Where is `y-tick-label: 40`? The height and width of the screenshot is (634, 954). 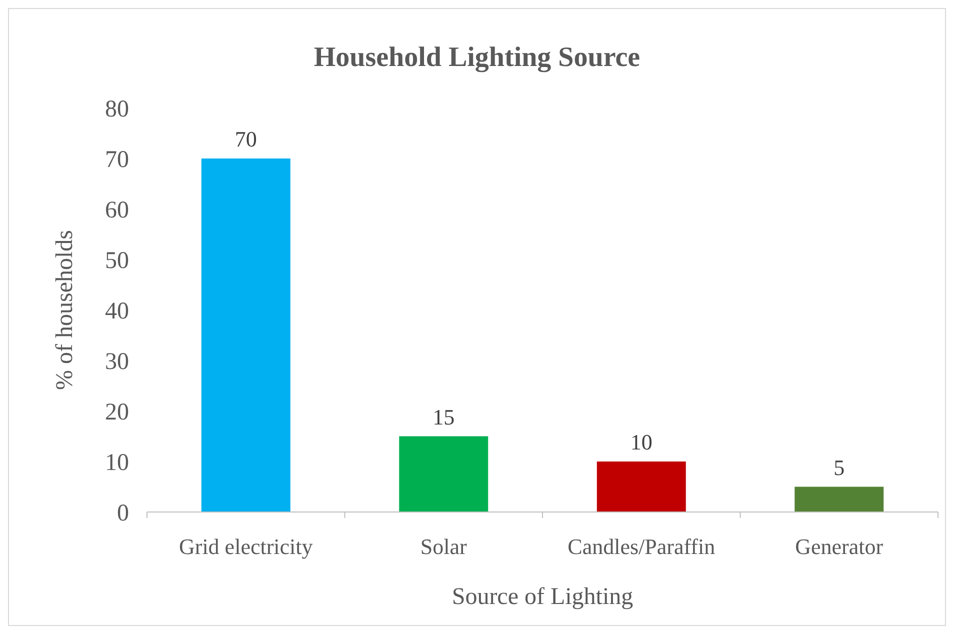
y-tick-label: 40 is located at coordinates (117, 311).